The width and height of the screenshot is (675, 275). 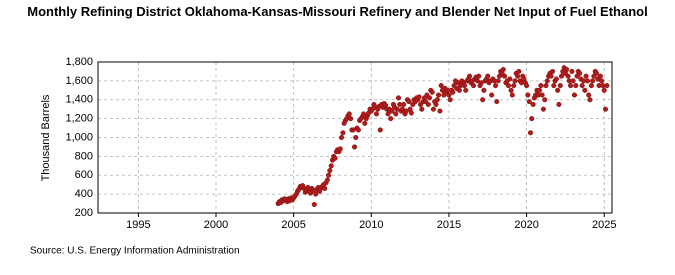 What do you see at coordinates (604, 225) in the screenshot?
I see `x-tick-label: 2025` at bounding box center [604, 225].